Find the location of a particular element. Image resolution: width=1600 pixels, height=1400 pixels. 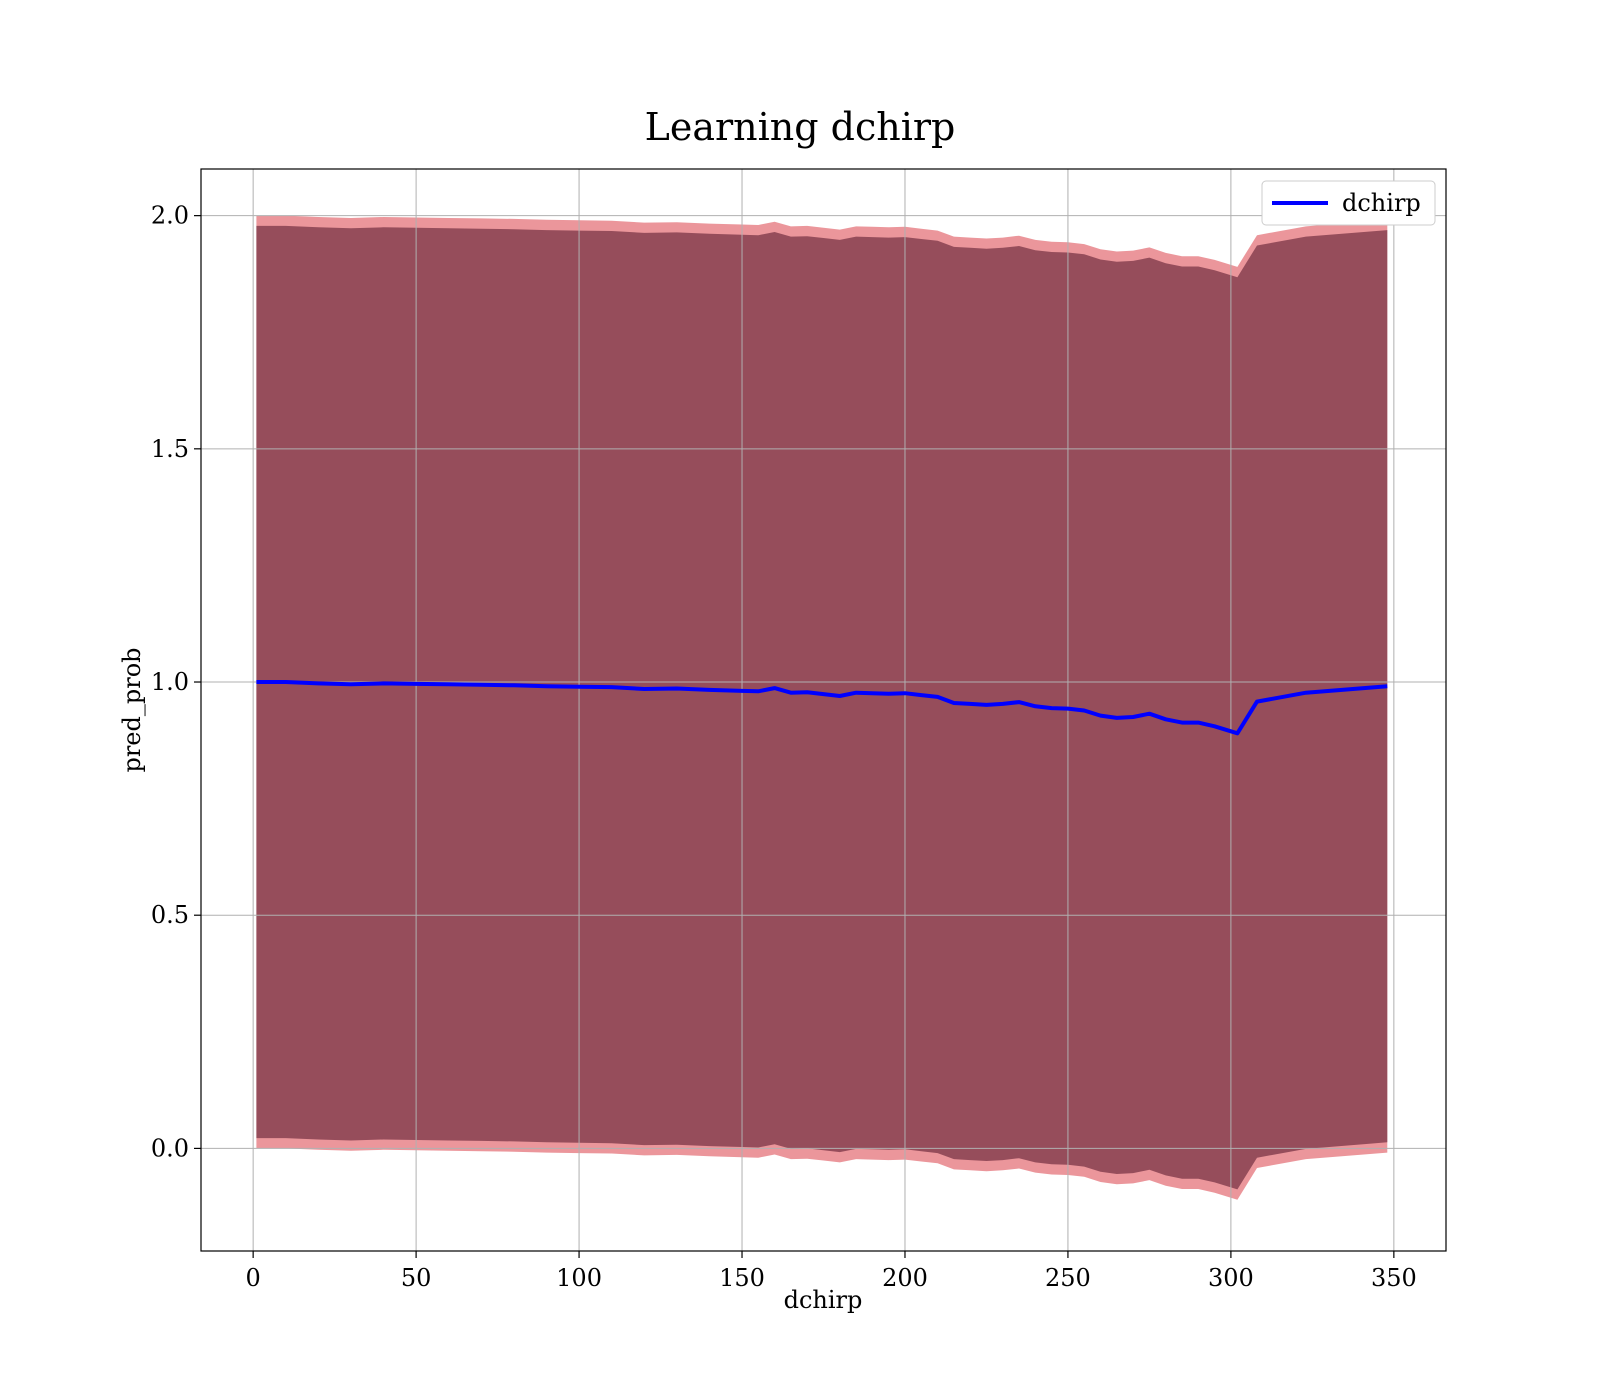

x-axis-ticks: 0 50 100 150 200 250 300 350 is located at coordinates (831, 1271).